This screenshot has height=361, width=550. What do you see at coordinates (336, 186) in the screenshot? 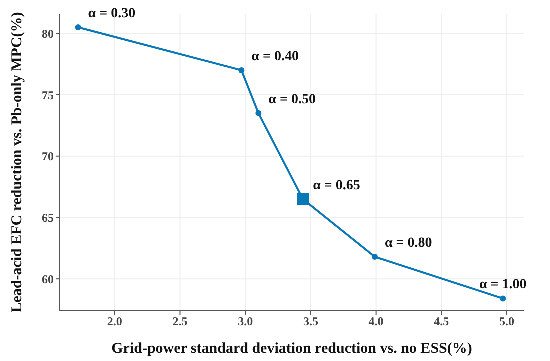
I see `annotation: α = 0.65` at bounding box center [336, 186].